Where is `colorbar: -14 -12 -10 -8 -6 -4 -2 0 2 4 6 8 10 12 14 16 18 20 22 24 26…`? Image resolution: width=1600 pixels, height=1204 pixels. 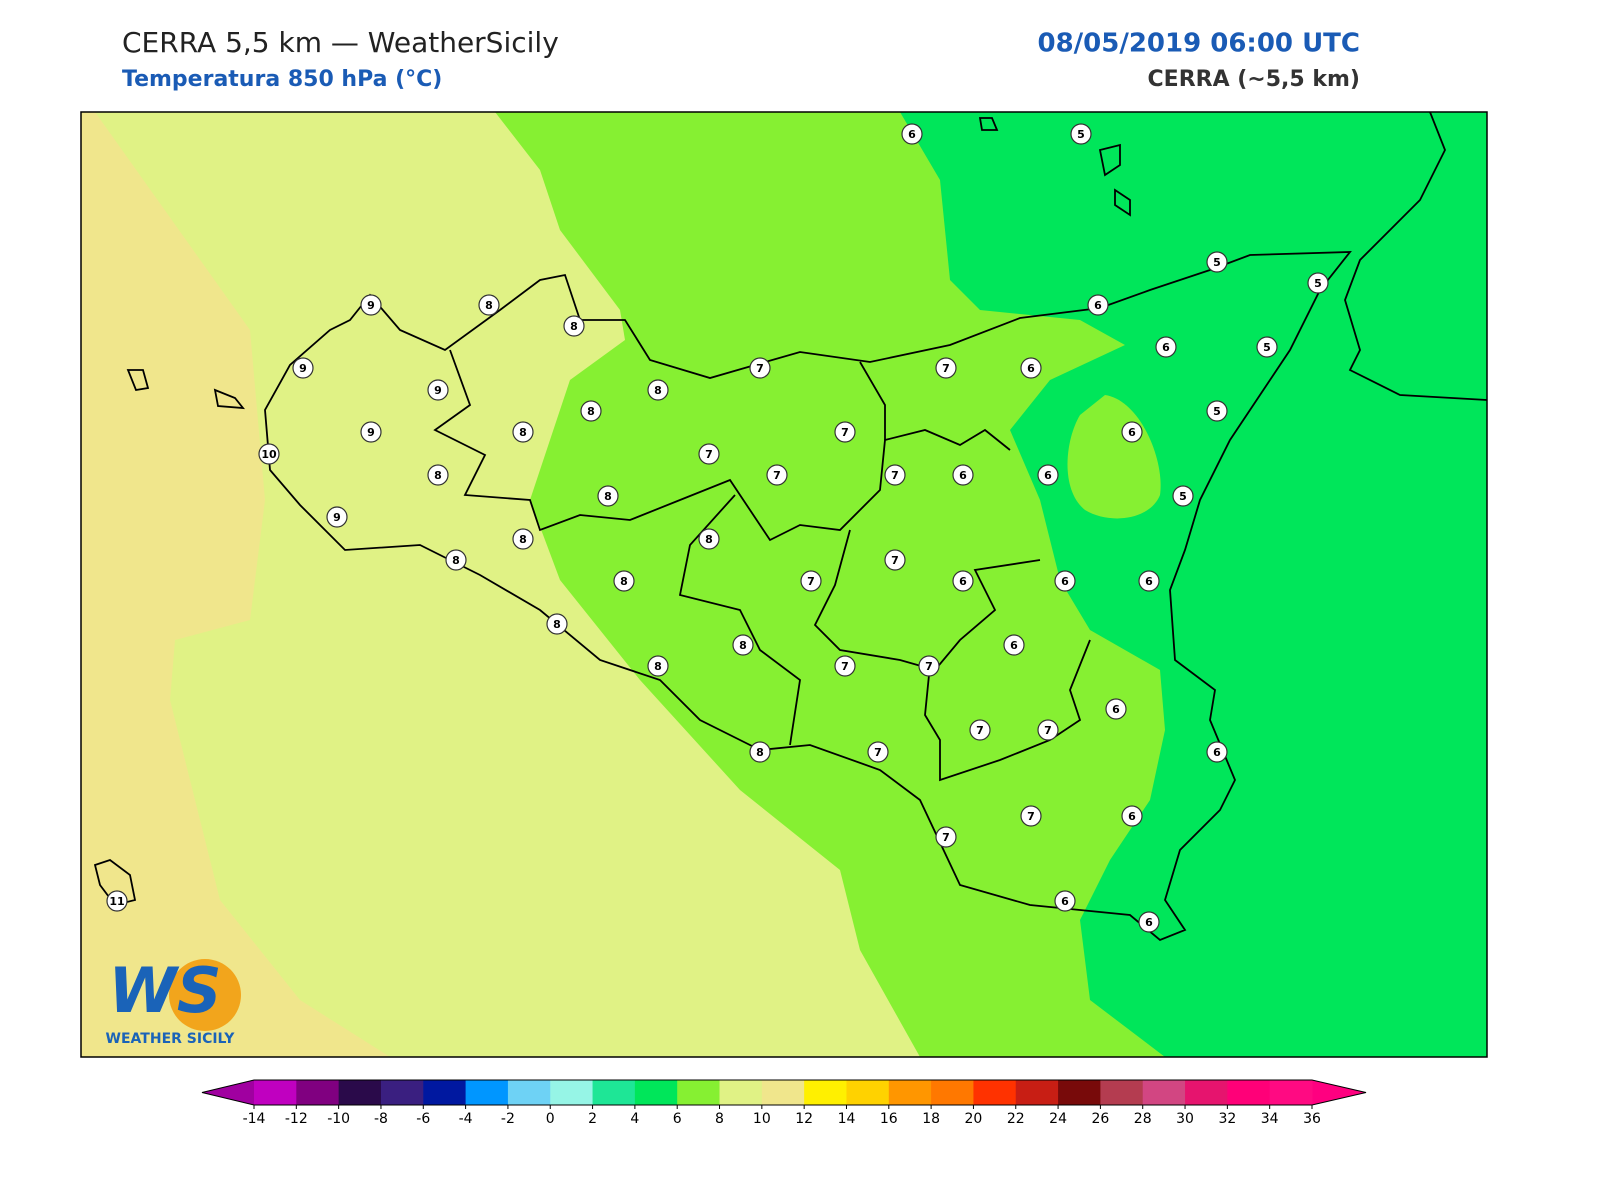
colorbar: -14 -12 -10 -8 -6 -4 -2 0 2 4 6 8 10 12 14 16 18 20 22 24 26… is located at coordinates (784, 1103).